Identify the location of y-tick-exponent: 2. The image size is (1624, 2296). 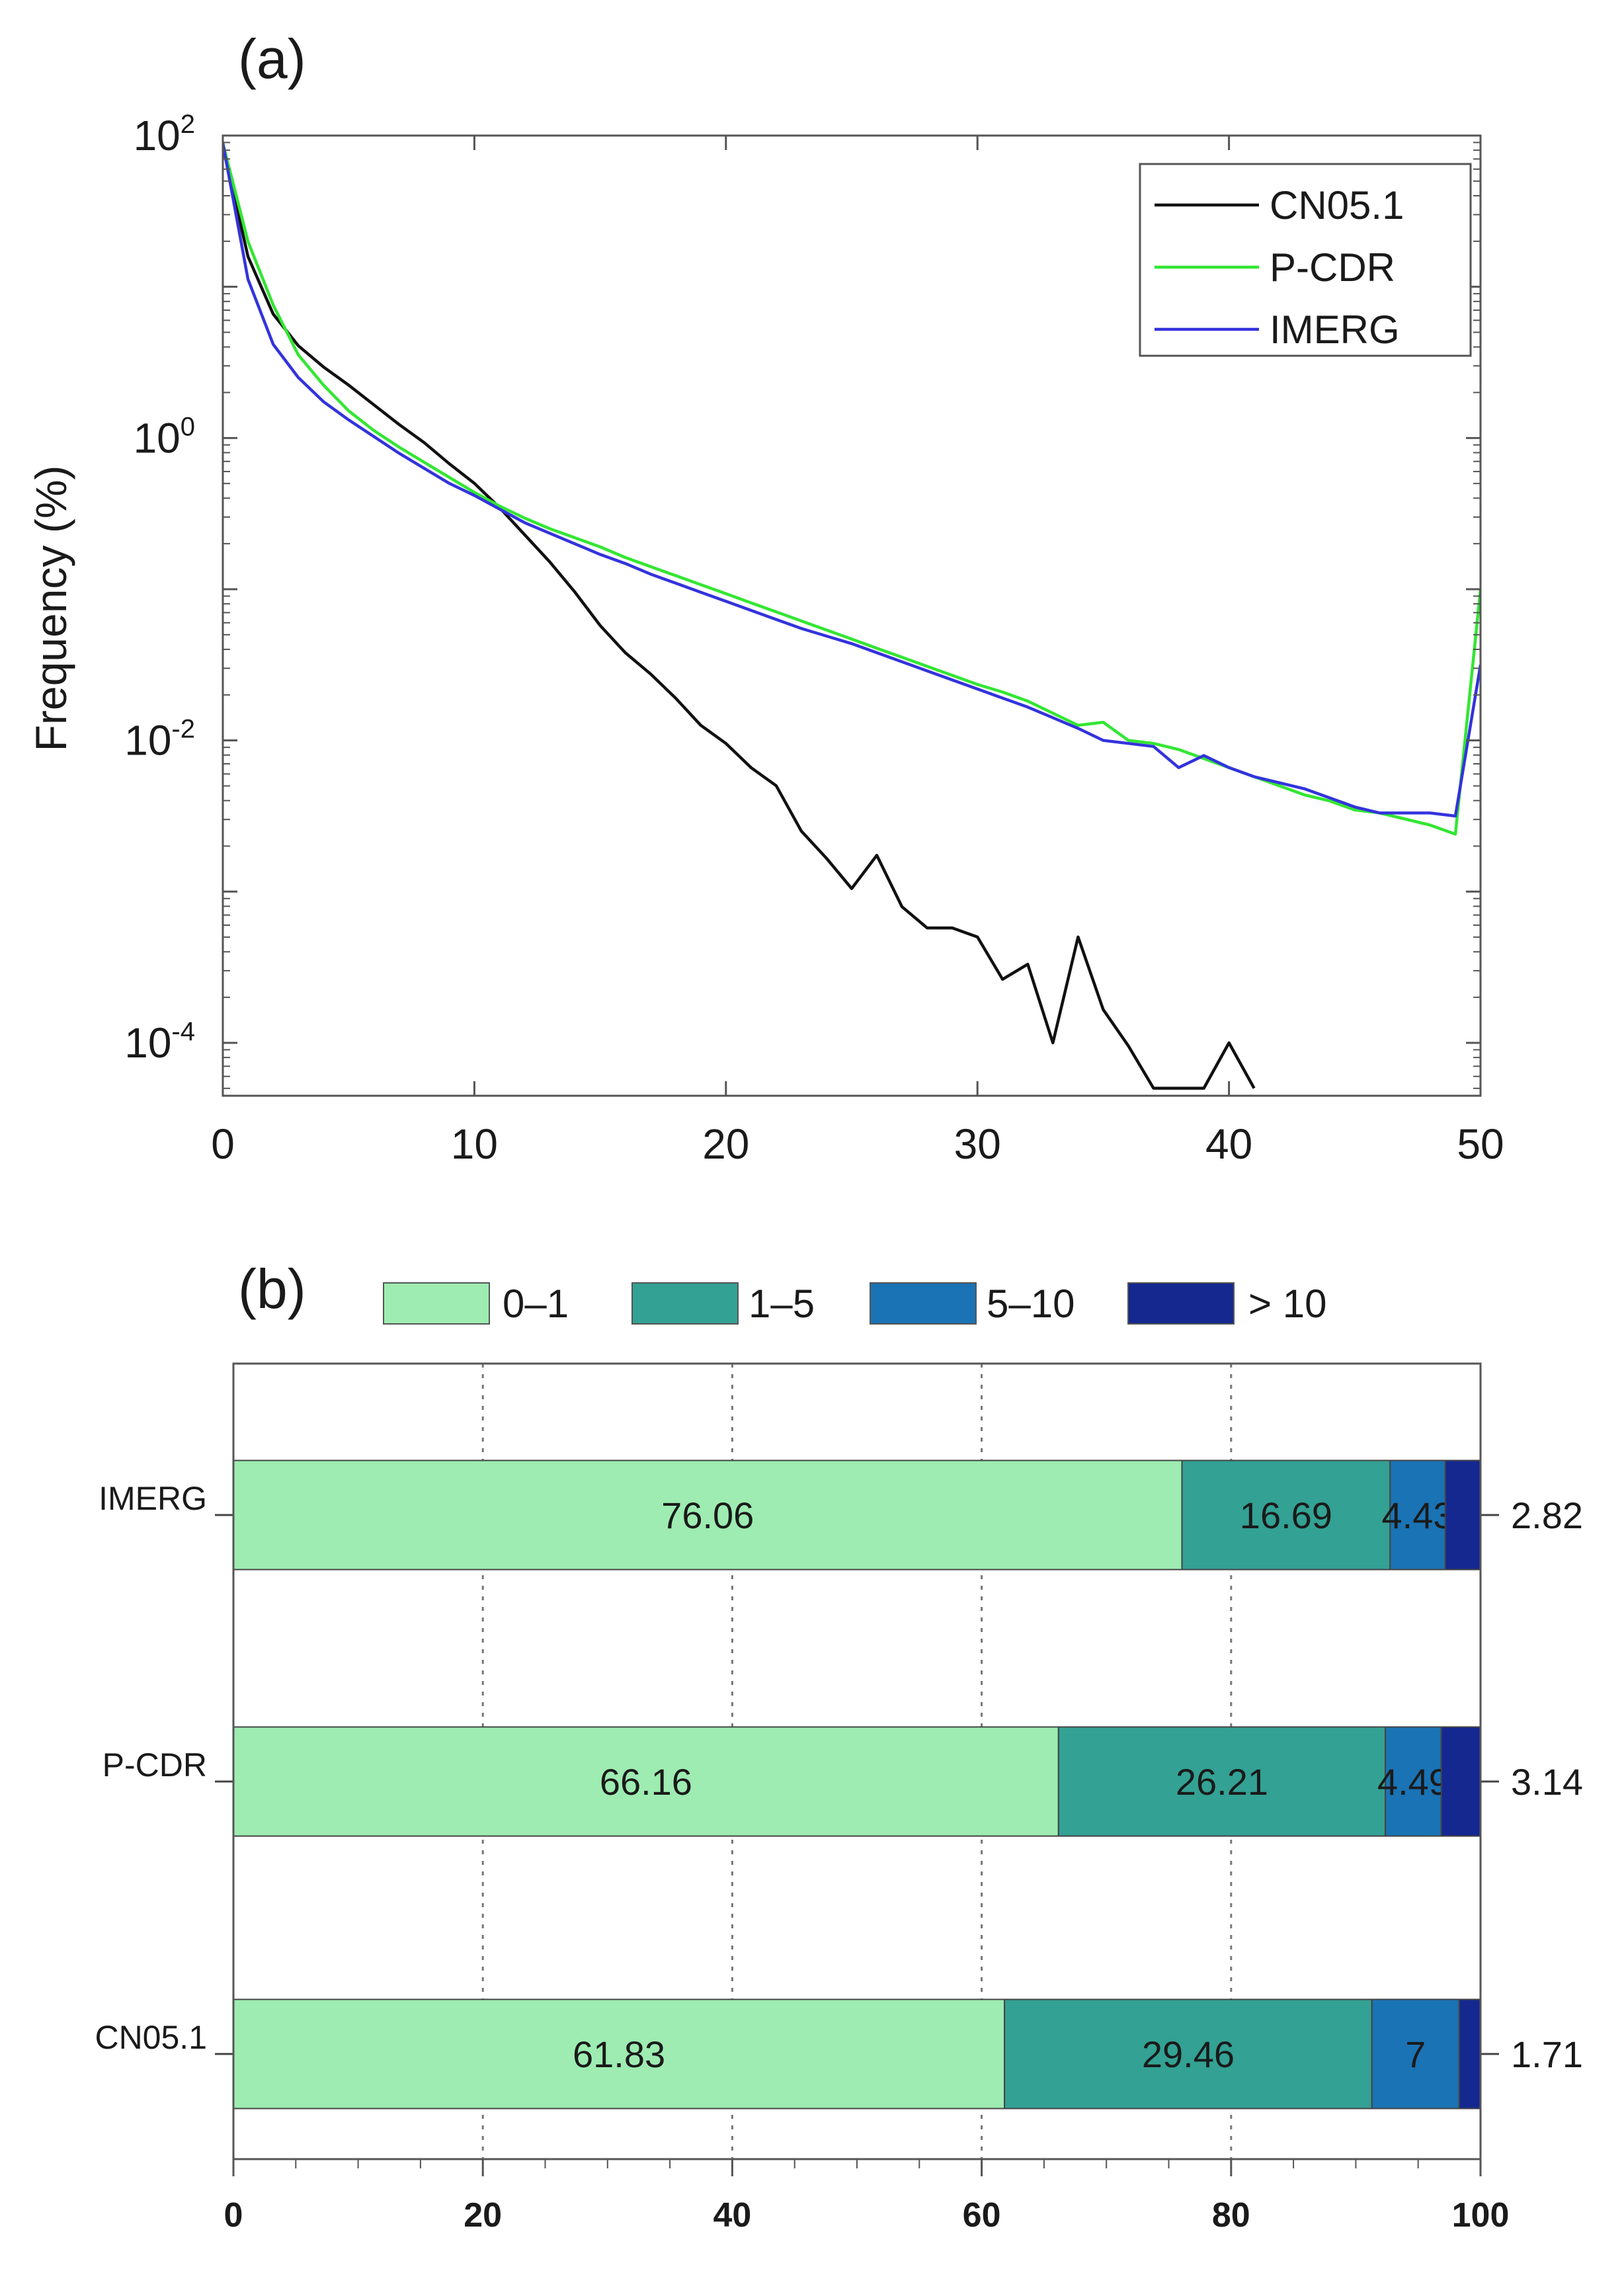
(188, 124).